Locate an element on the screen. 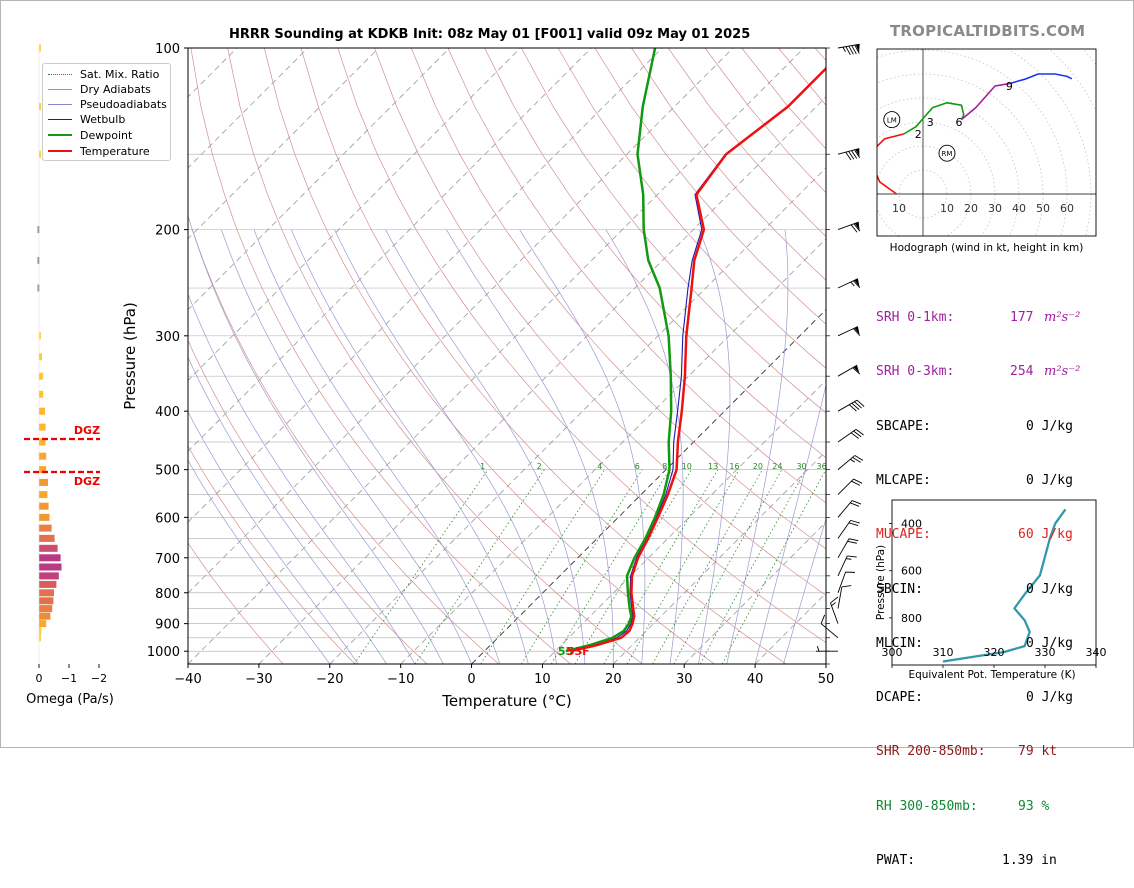 The width and height of the screenshot is (1134, 888). y-tick-label: 300 is located at coordinates (167, 337).